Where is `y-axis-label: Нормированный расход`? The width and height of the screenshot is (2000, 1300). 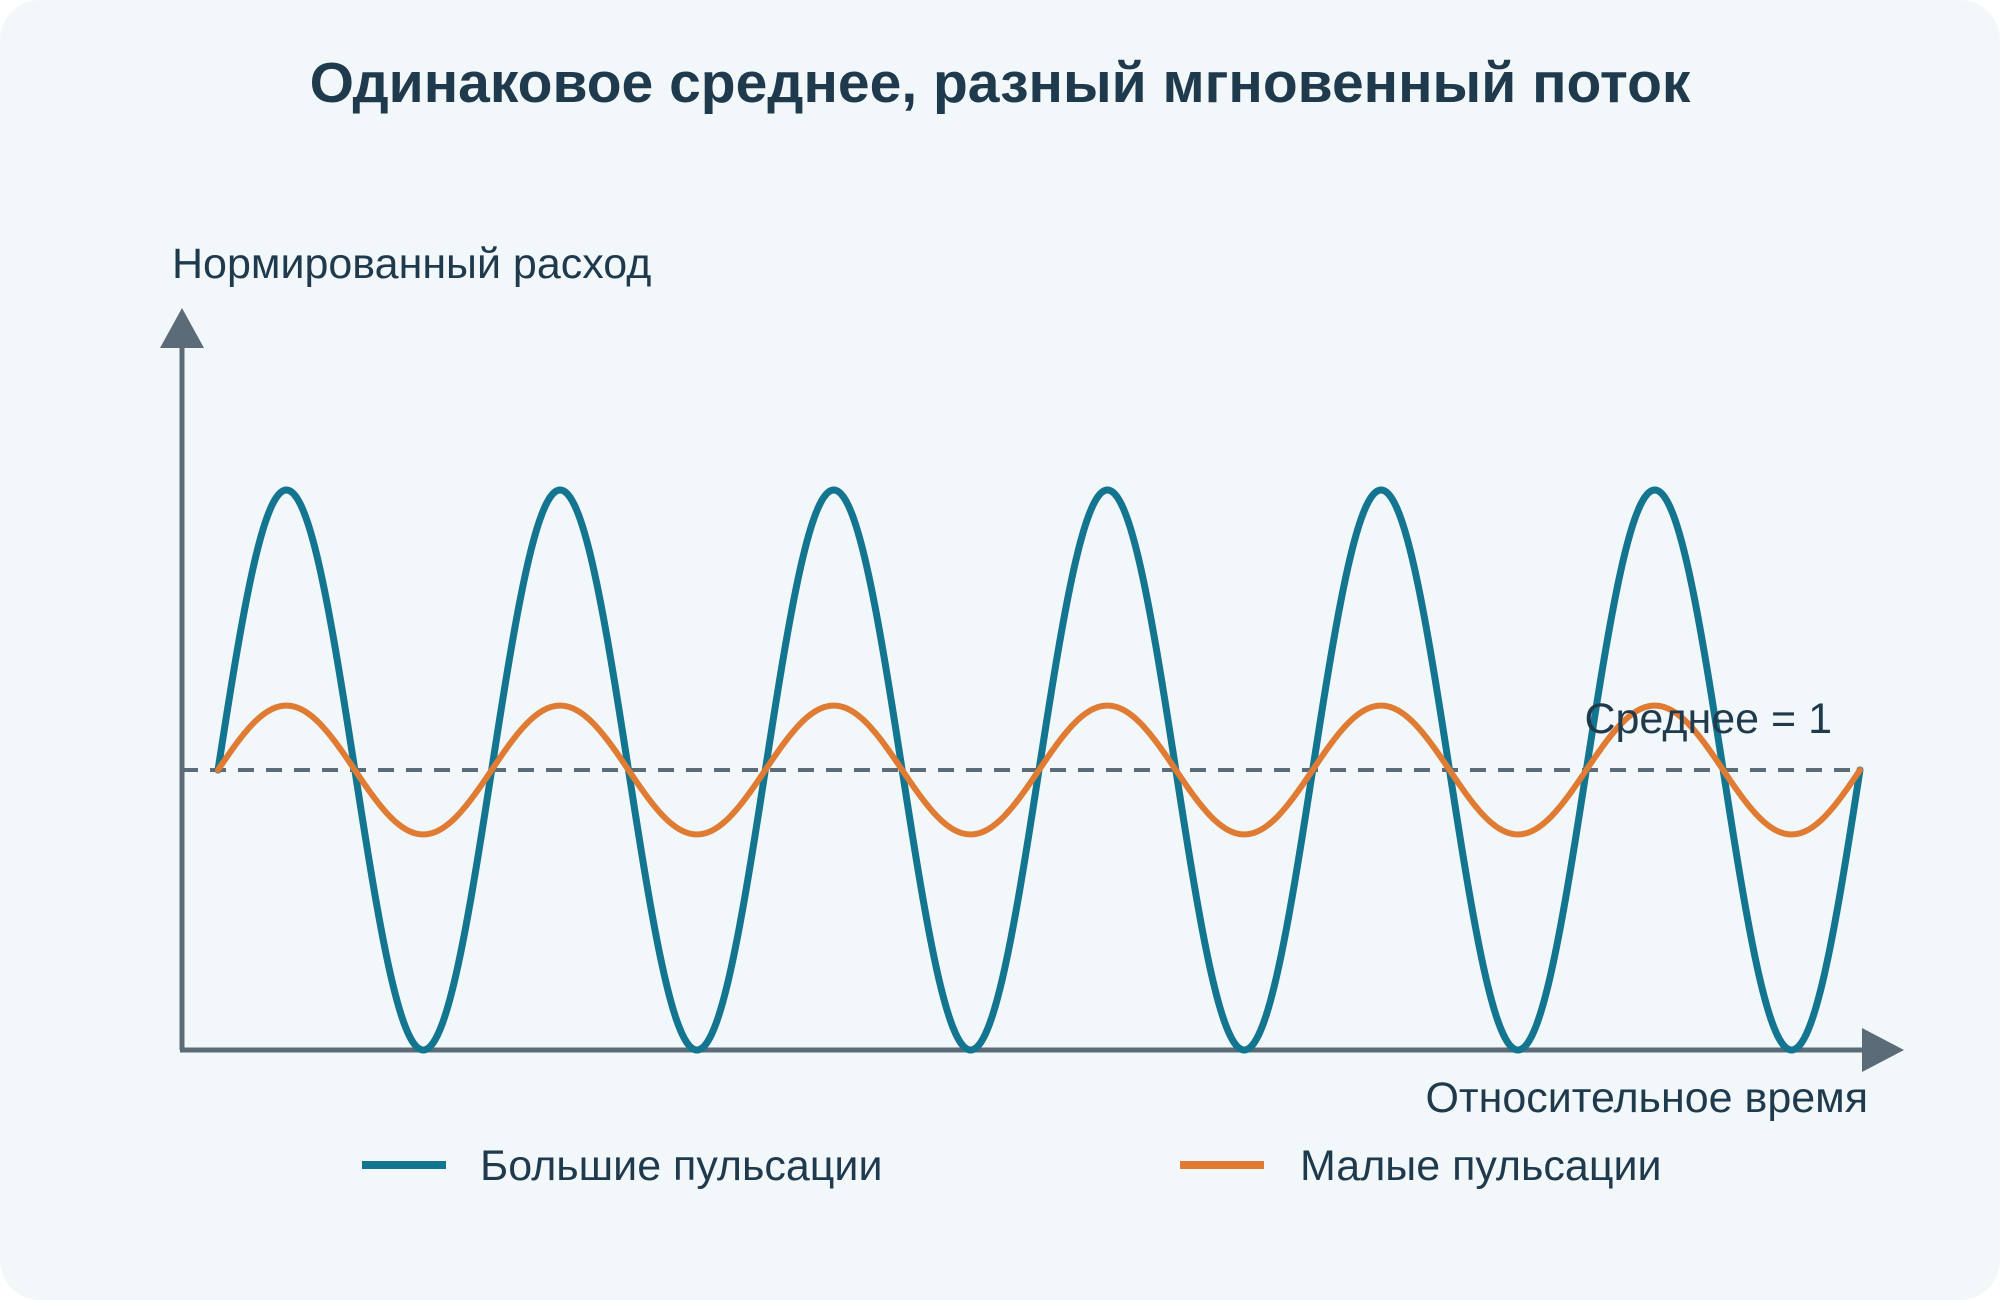 y-axis-label: Нормированный расход is located at coordinates (411, 264).